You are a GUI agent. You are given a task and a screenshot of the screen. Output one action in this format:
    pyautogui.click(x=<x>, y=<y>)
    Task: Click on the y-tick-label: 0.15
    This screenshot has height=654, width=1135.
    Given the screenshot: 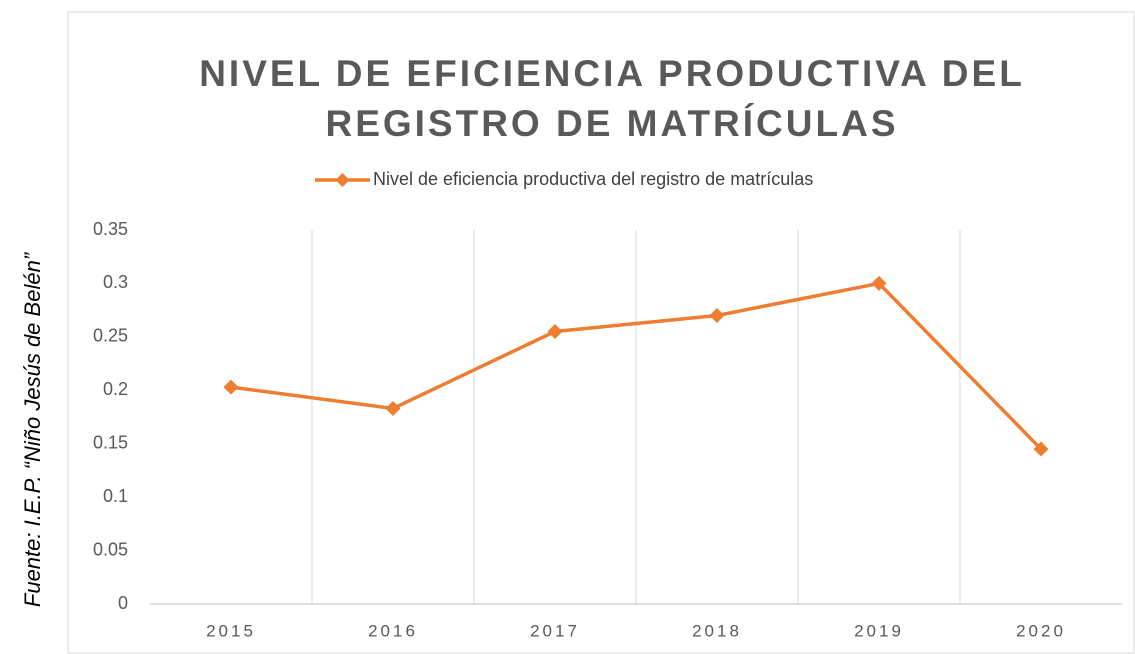 What is the action you would take?
    pyautogui.click(x=110, y=442)
    